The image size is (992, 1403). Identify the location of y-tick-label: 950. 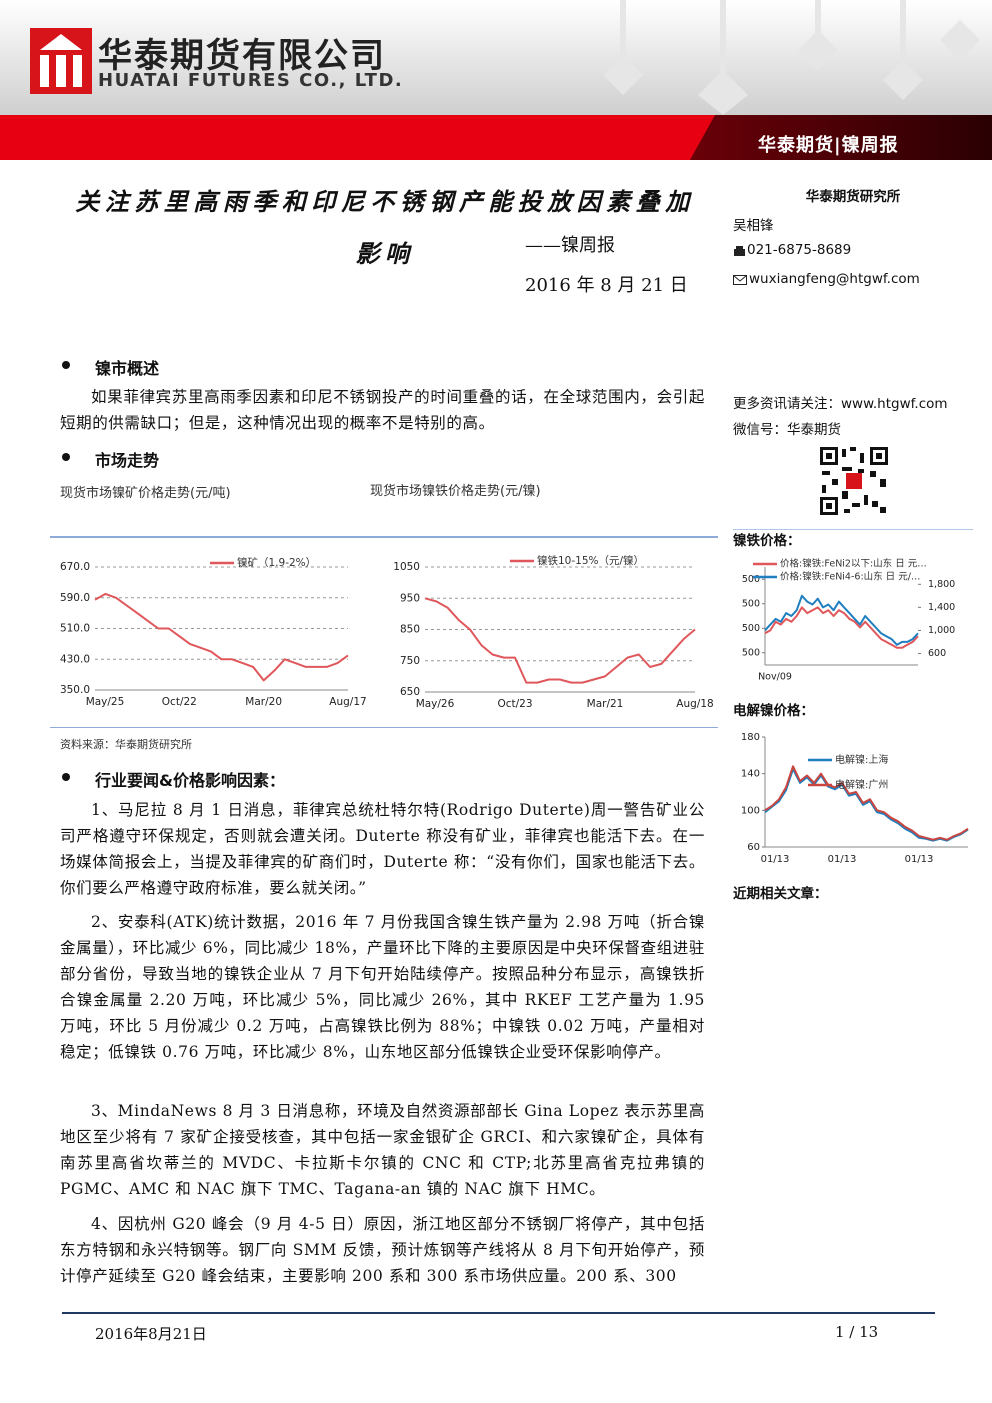
(410, 598).